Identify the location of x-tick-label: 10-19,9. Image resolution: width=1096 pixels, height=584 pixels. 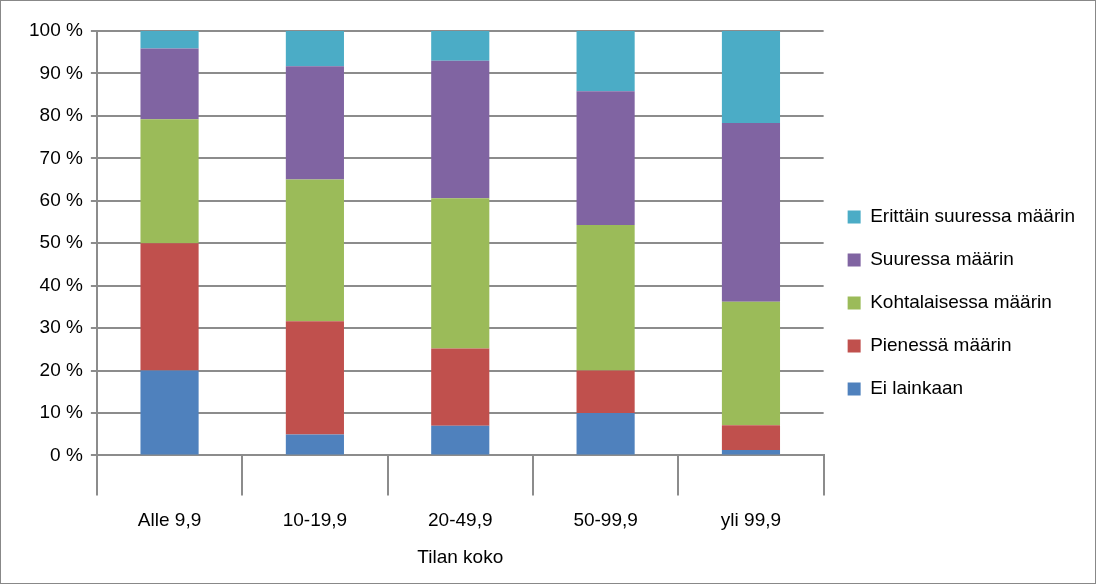
(315, 520).